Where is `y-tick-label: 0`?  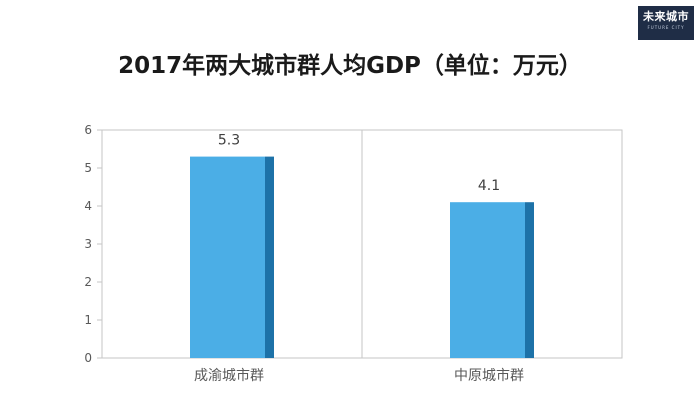 y-tick-label: 0 is located at coordinates (88, 358).